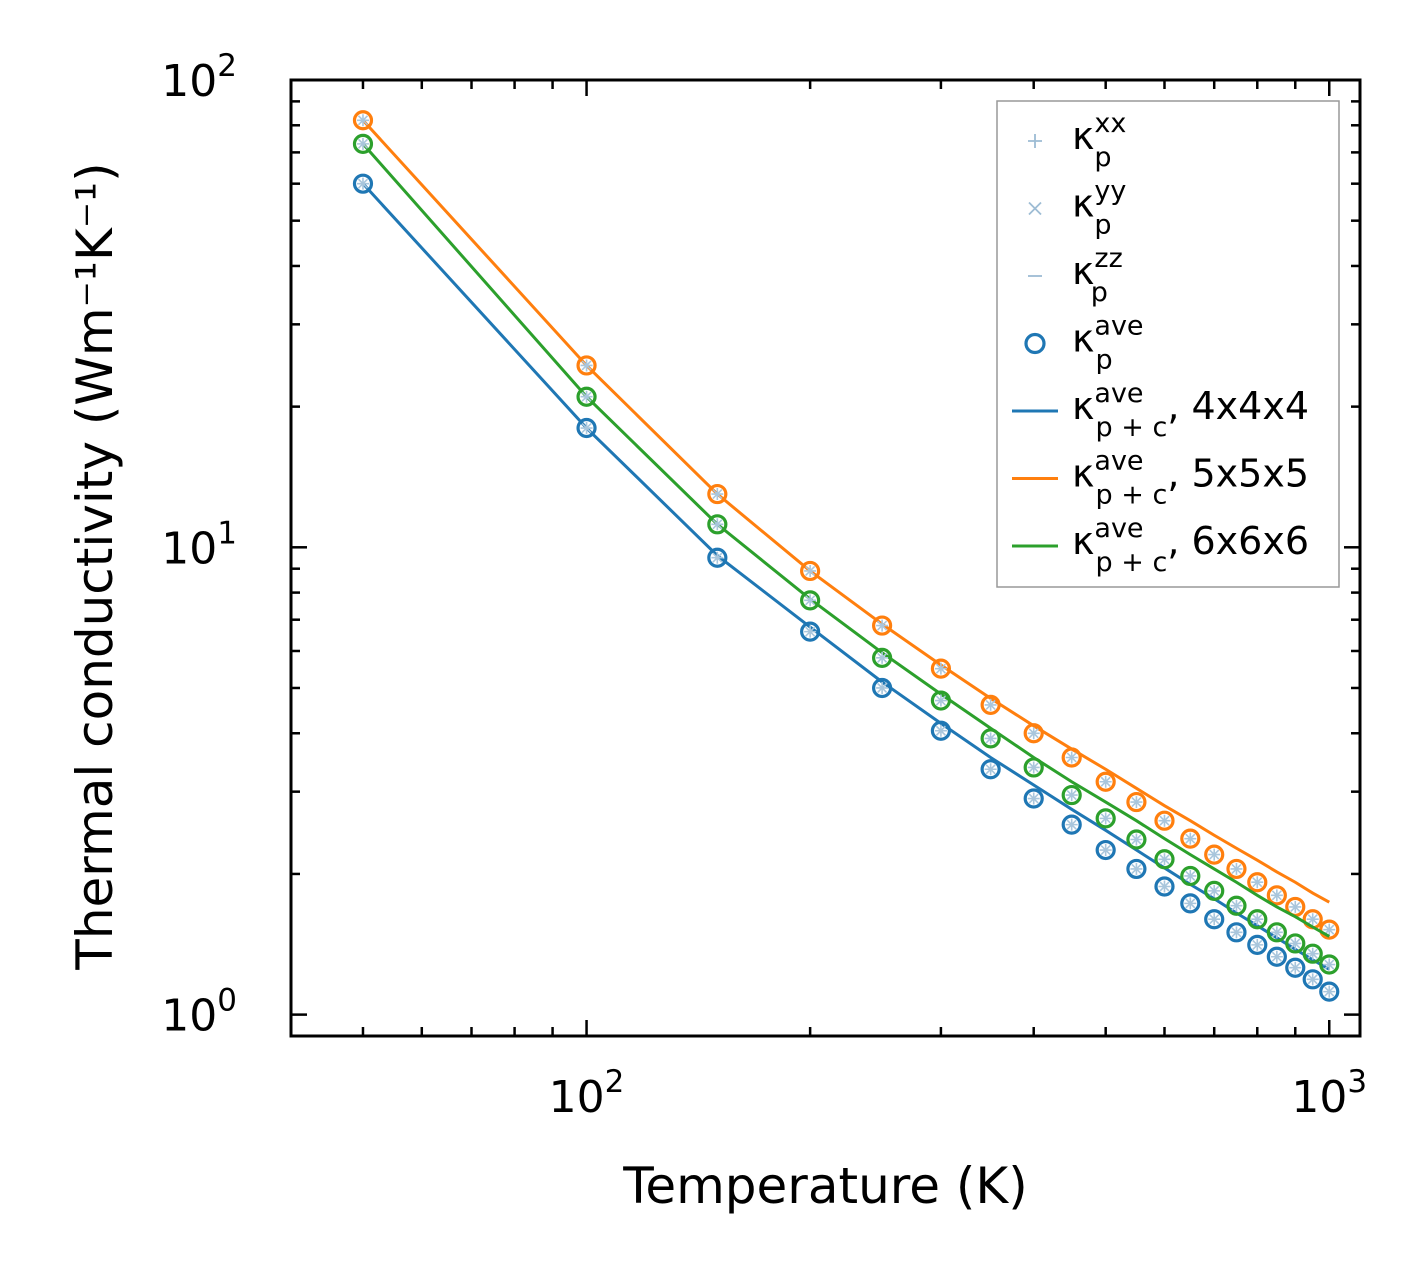 The width and height of the screenshot is (1421, 1275). I want to click on legend-entry: κave p + c, 4x4x4, so click(1160, 410).